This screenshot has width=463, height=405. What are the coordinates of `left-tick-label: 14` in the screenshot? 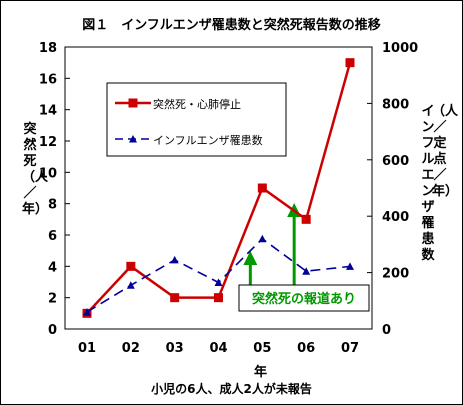 It's located at (48, 111).